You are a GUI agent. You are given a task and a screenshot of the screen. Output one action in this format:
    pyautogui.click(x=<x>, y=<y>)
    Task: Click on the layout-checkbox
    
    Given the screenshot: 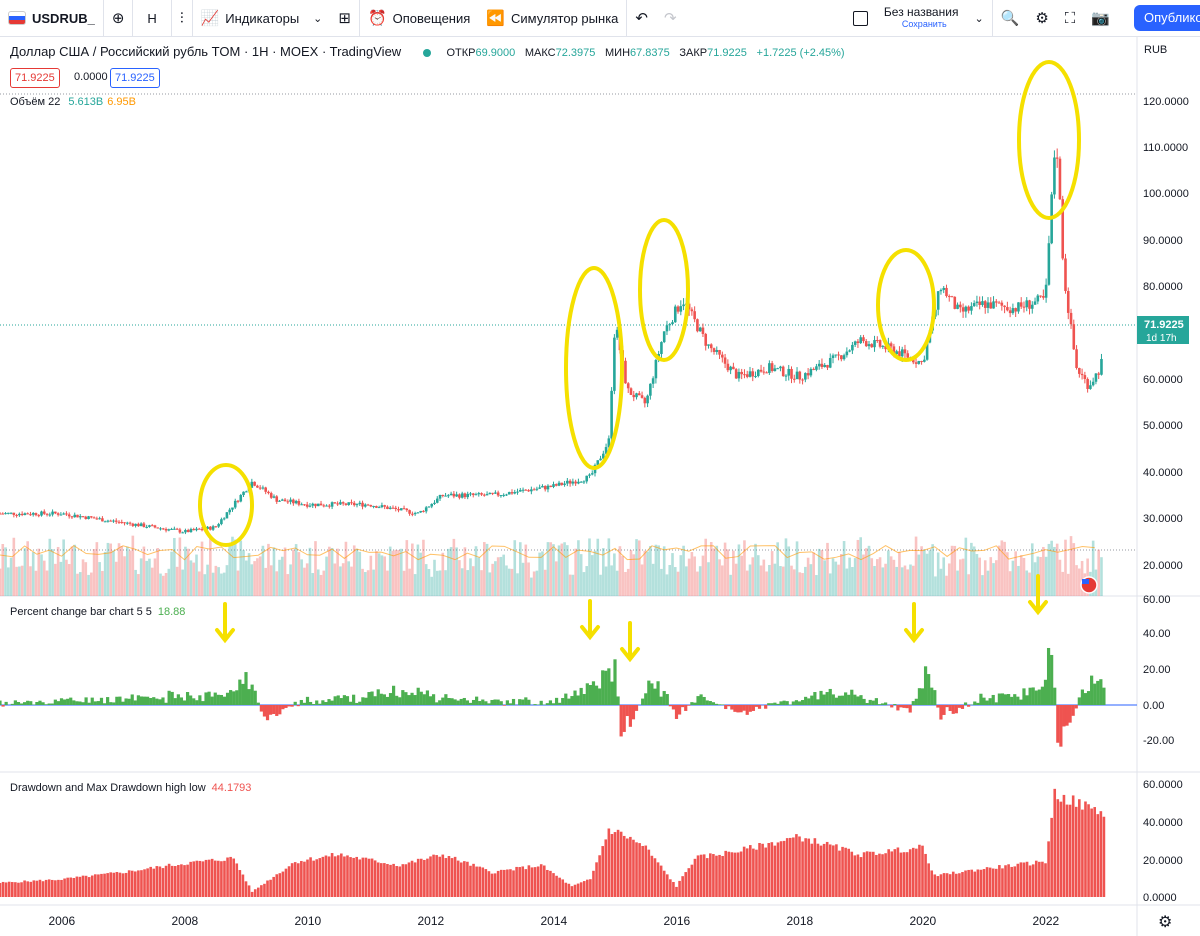 What is the action you would take?
    pyautogui.click(x=860, y=18)
    